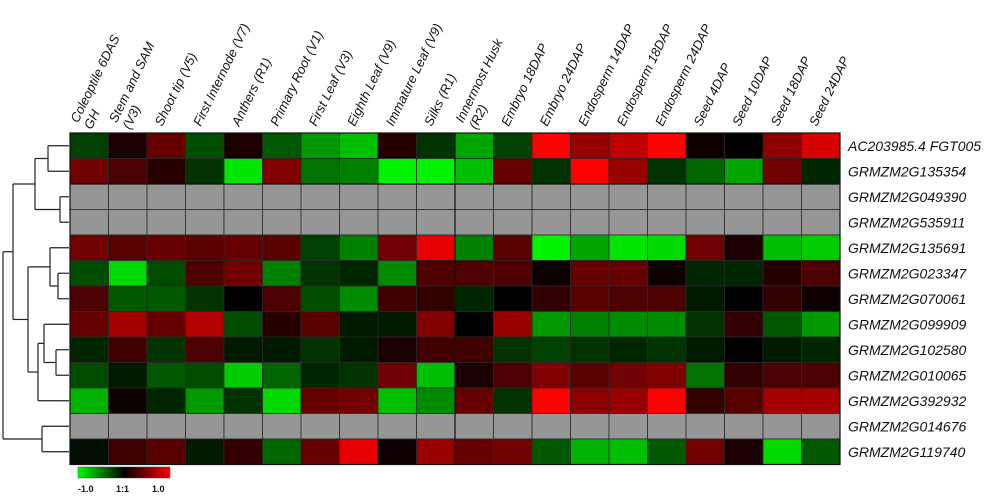 This screenshot has height=497, width=1000. Describe the element at coordinates (829, 91) in the screenshot. I see `column-label: Seed 24DAP` at that location.